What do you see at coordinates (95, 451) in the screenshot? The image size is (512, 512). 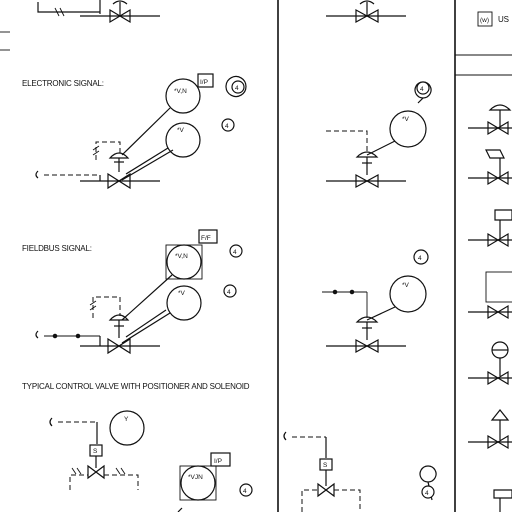 I see `typical-s-tag: S` at bounding box center [95, 451].